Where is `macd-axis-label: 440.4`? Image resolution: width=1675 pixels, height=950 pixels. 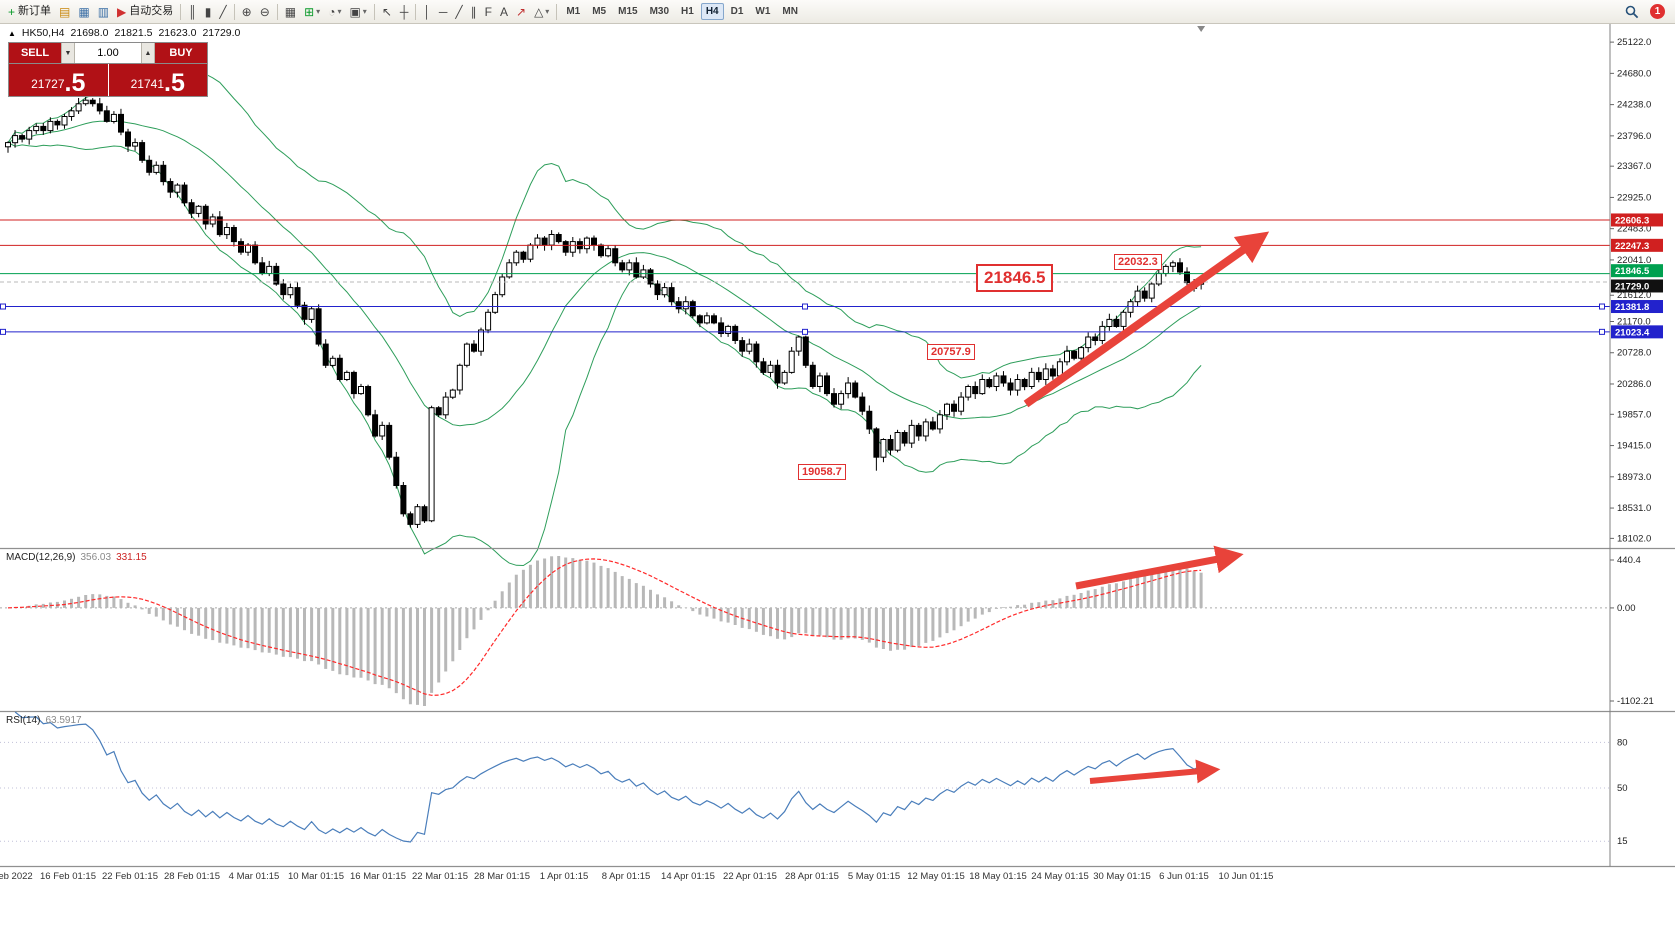
macd-axis-label: 440.4 is located at coordinates (1629, 560).